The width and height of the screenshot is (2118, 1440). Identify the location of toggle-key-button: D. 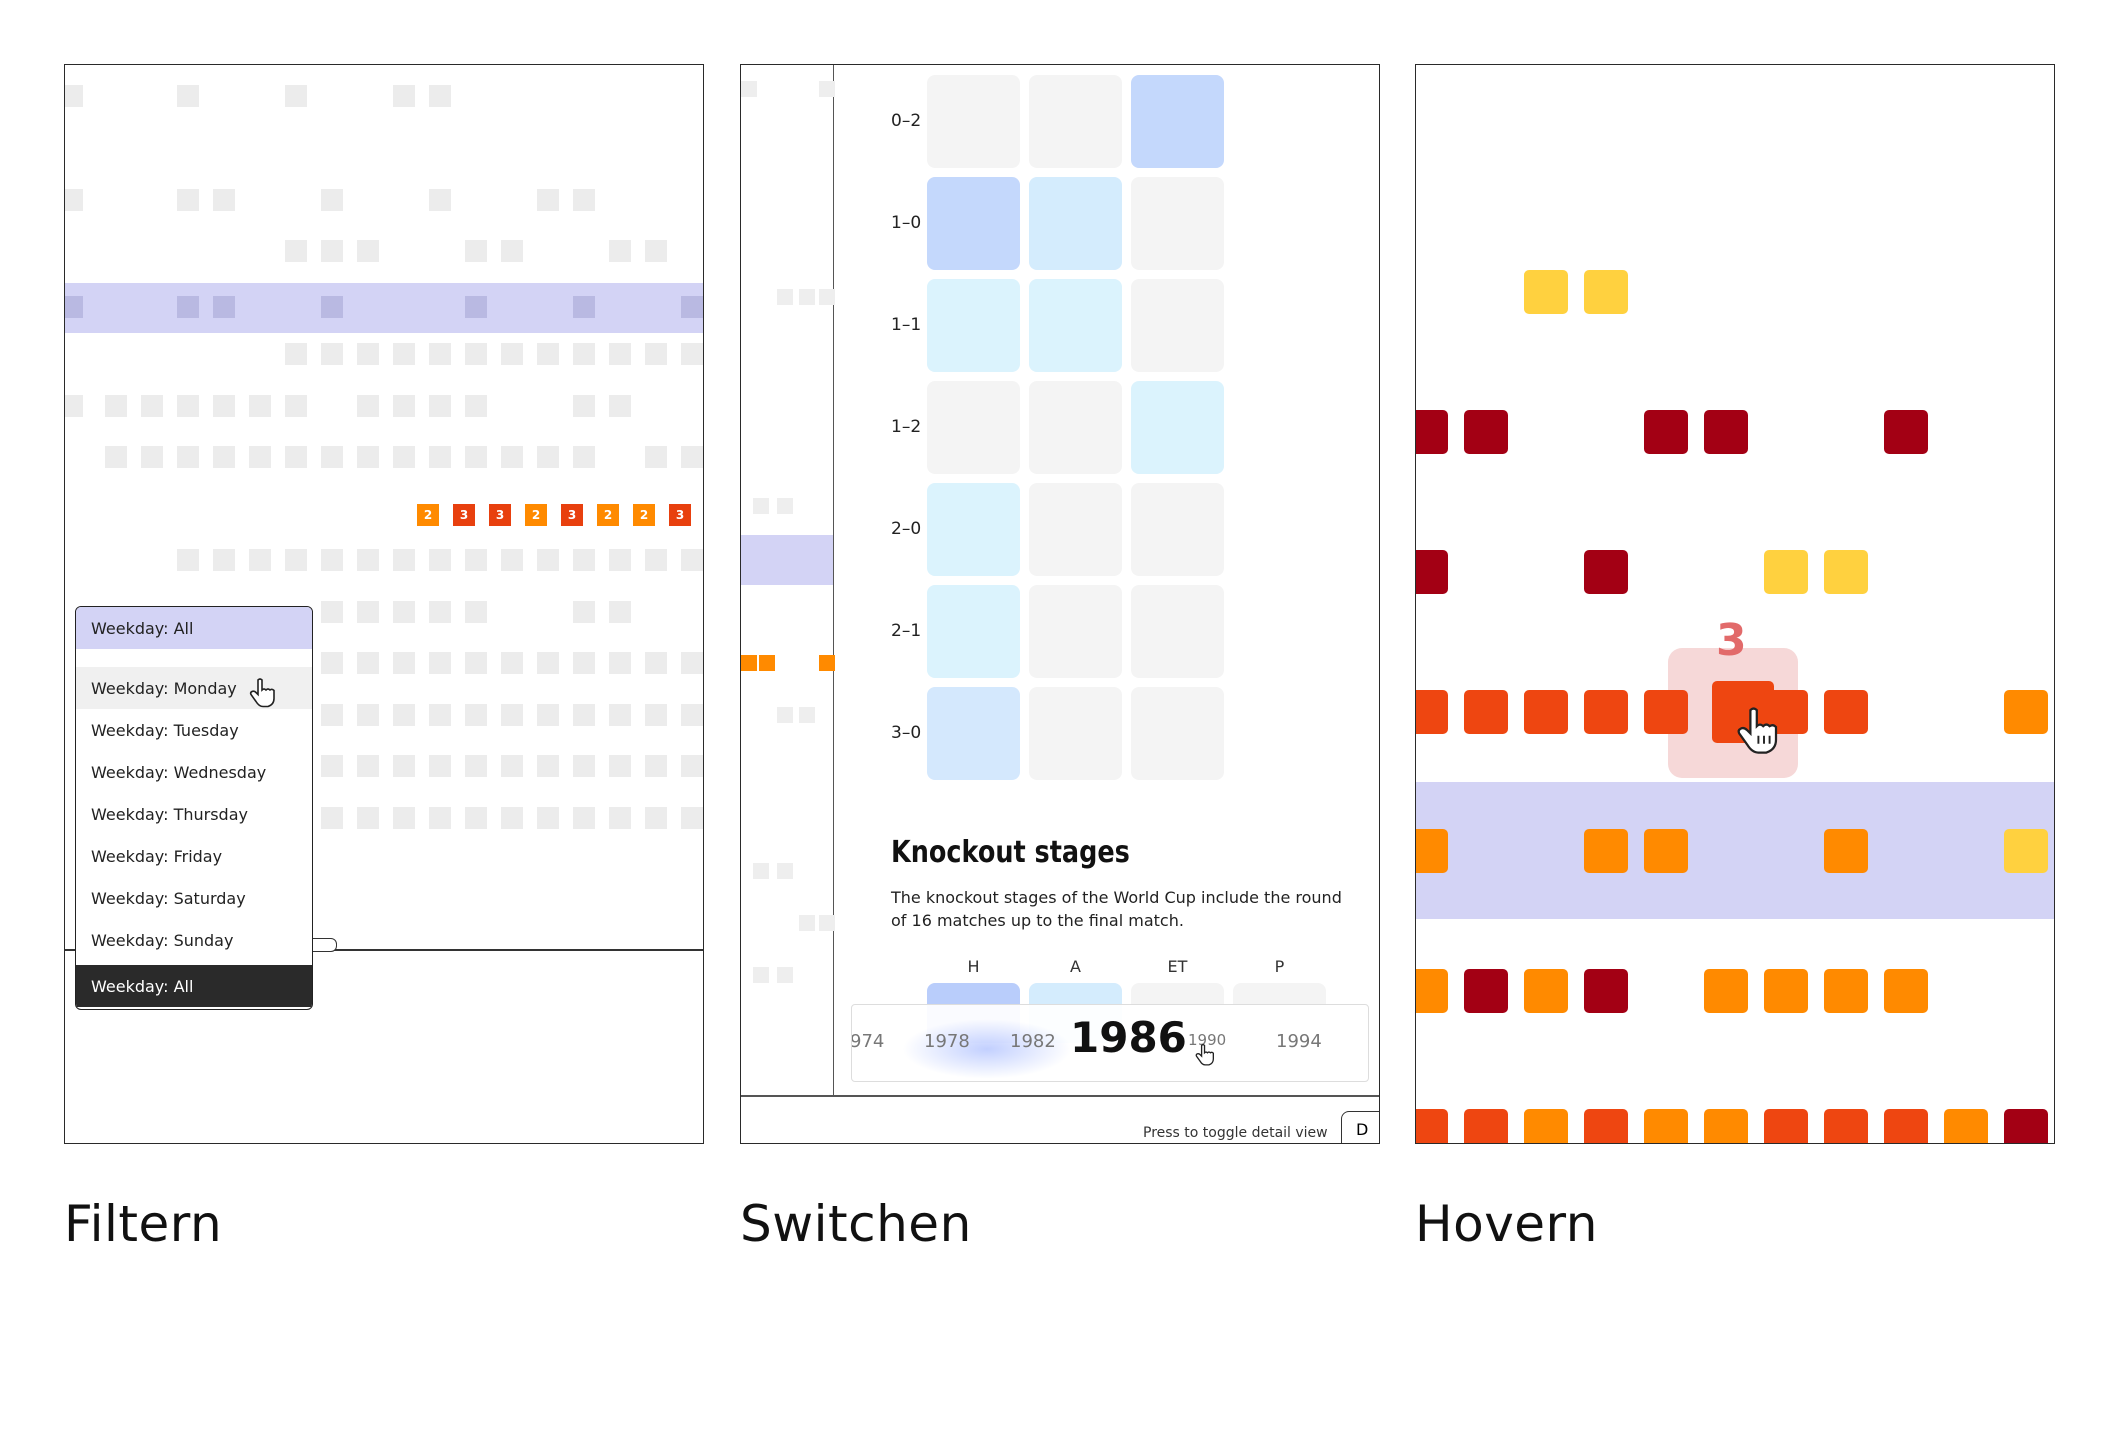
(1360, 1127).